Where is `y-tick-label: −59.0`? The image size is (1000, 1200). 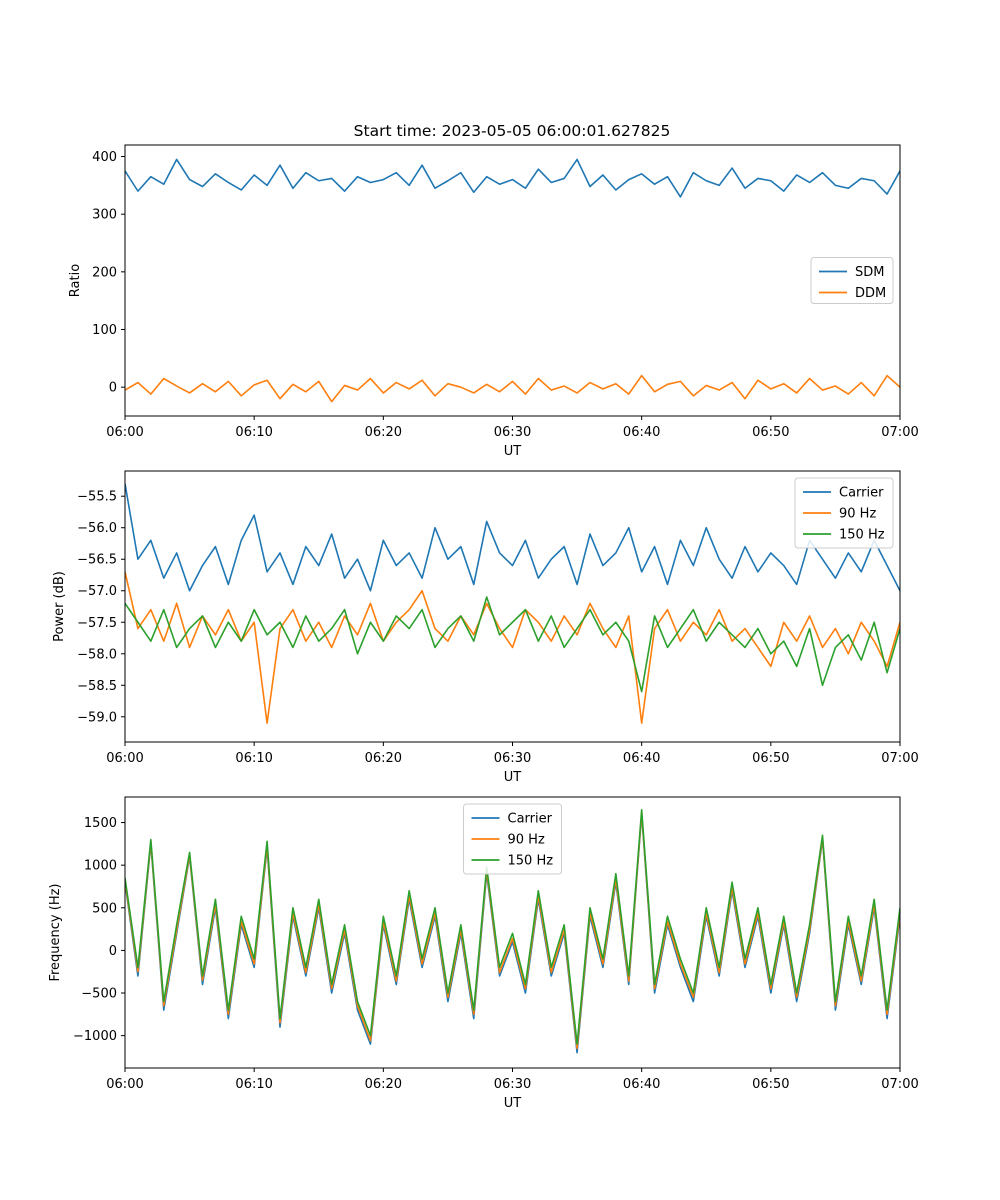
y-tick-label: −59.0 is located at coordinates (97, 717).